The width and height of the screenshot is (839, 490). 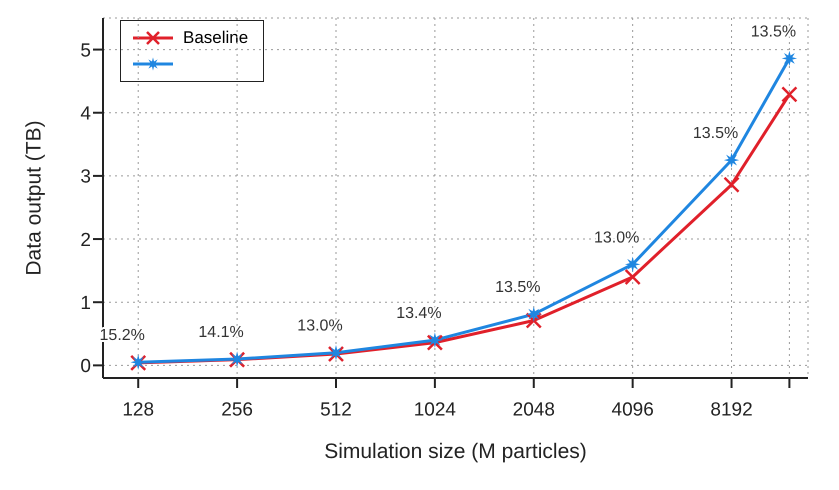 What do you see at coordinates (435, 409) in the screenshot?
I see `x-tick-label: 1024` at bounding box center [435, 409].